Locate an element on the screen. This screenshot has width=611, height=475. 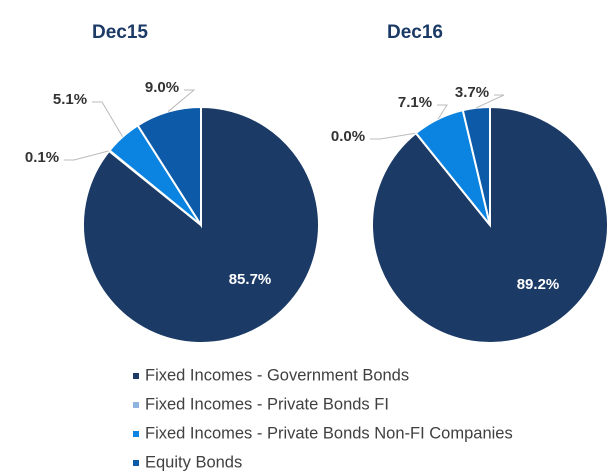
data-label: 0.0% is located at coordinates (348, 136).